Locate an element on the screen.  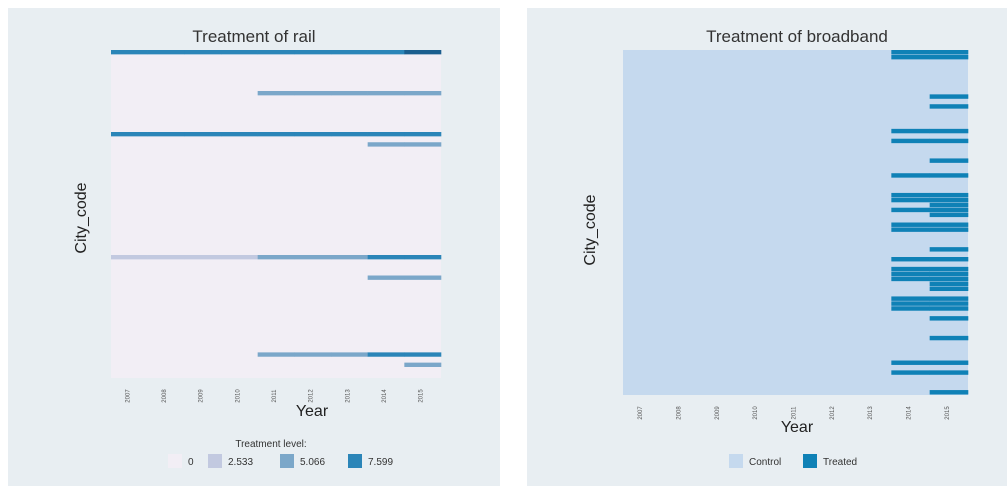
legend-label: 0 is located at coordinates (191, 462).